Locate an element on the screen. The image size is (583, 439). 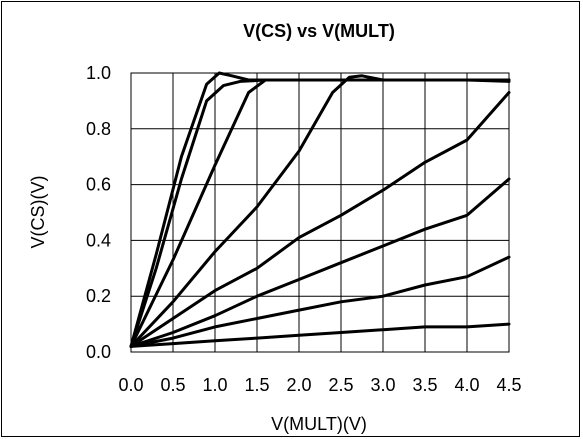
x-tick-label: 2.5 is located at coordinates (340, 385).